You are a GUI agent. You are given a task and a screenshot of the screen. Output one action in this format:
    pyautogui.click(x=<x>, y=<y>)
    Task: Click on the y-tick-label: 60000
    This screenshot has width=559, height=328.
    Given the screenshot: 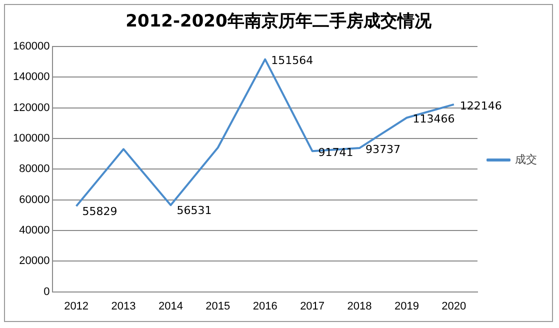 What is the action you would take?
    pyautogui.click(x=34, y=200)
    